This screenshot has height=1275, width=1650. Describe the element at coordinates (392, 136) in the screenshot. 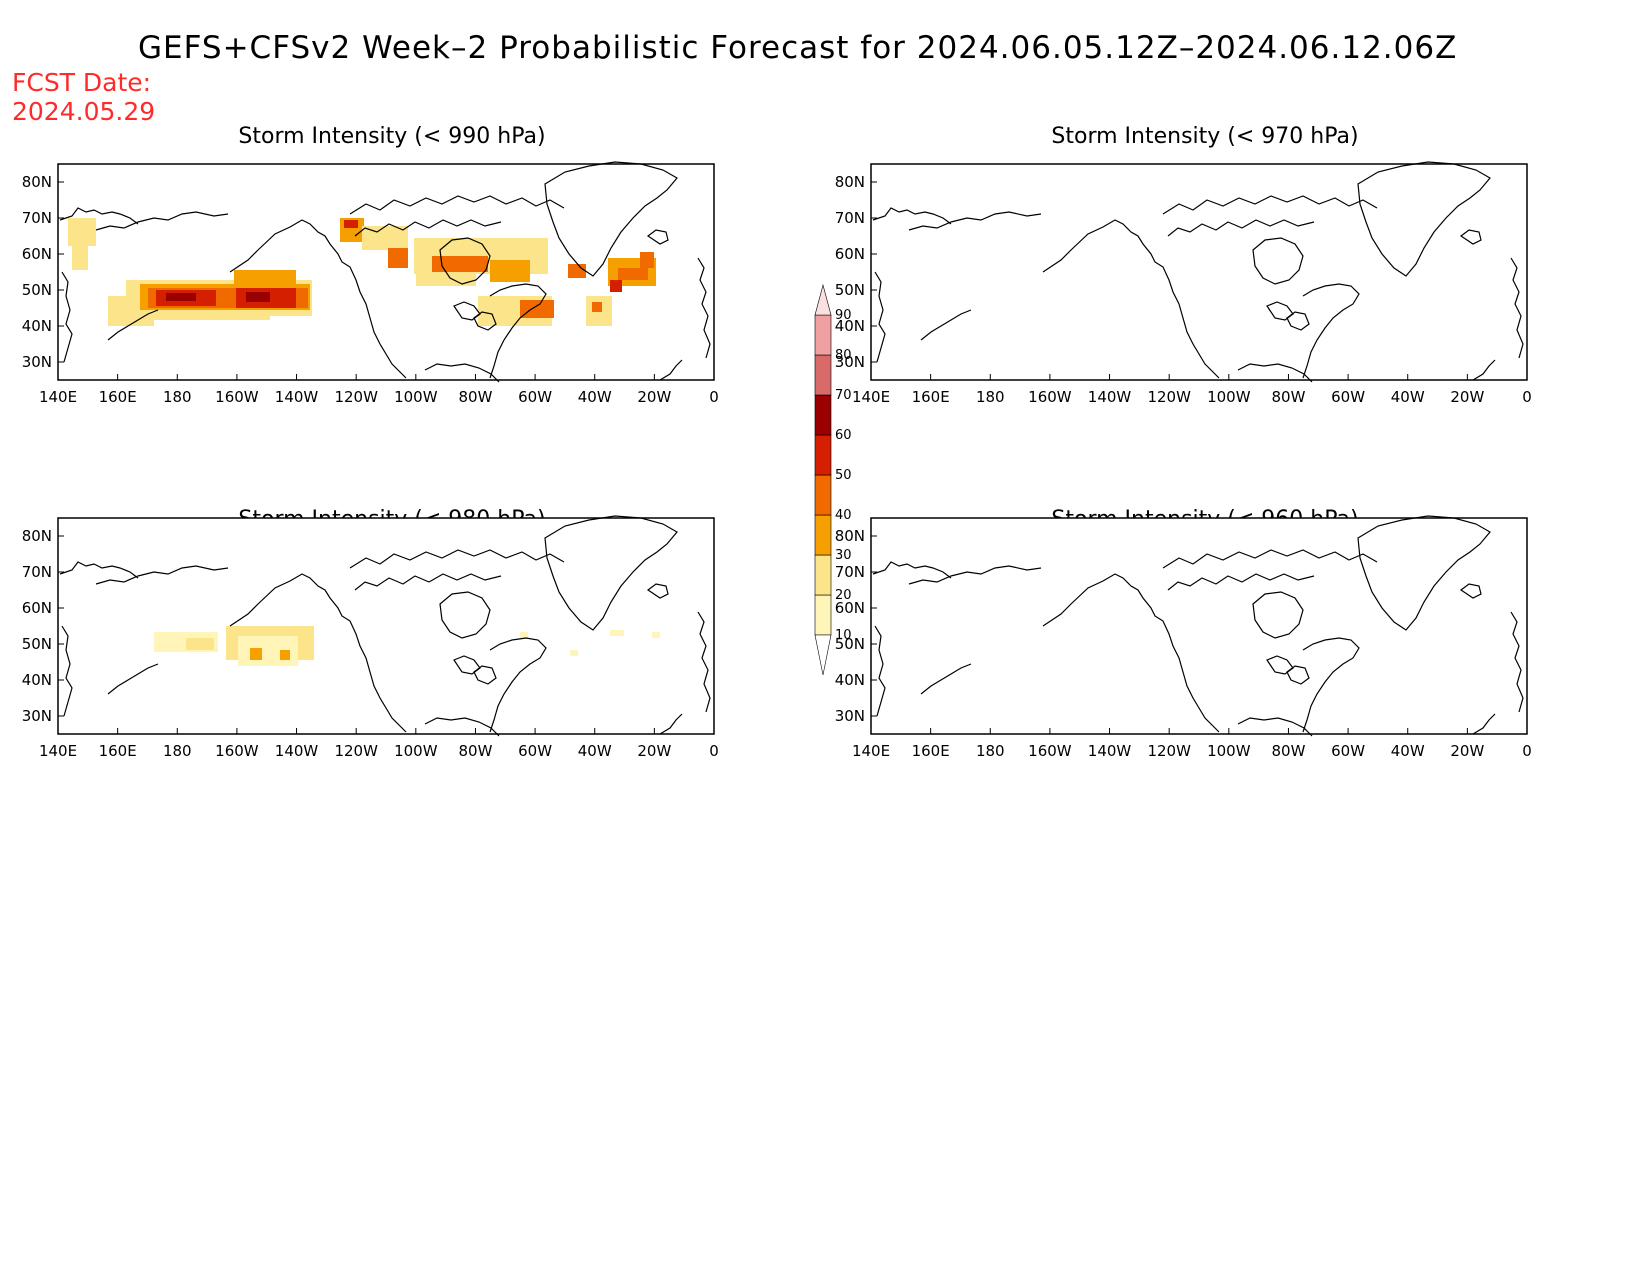

I see `panel-title-990: Storm Intensity (< 990 hPa)` at that location.